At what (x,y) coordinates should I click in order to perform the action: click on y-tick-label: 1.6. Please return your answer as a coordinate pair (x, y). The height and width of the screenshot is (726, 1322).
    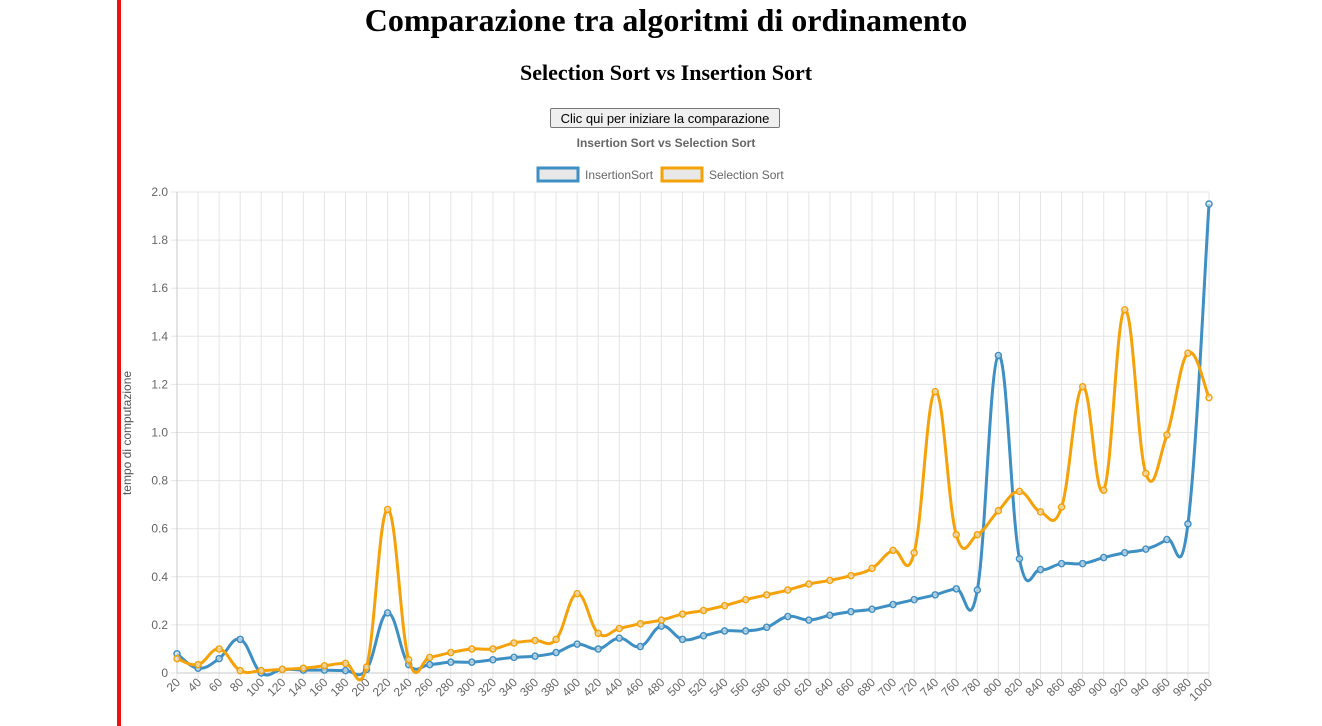
    Looking at the image, I should click on (159, 288).